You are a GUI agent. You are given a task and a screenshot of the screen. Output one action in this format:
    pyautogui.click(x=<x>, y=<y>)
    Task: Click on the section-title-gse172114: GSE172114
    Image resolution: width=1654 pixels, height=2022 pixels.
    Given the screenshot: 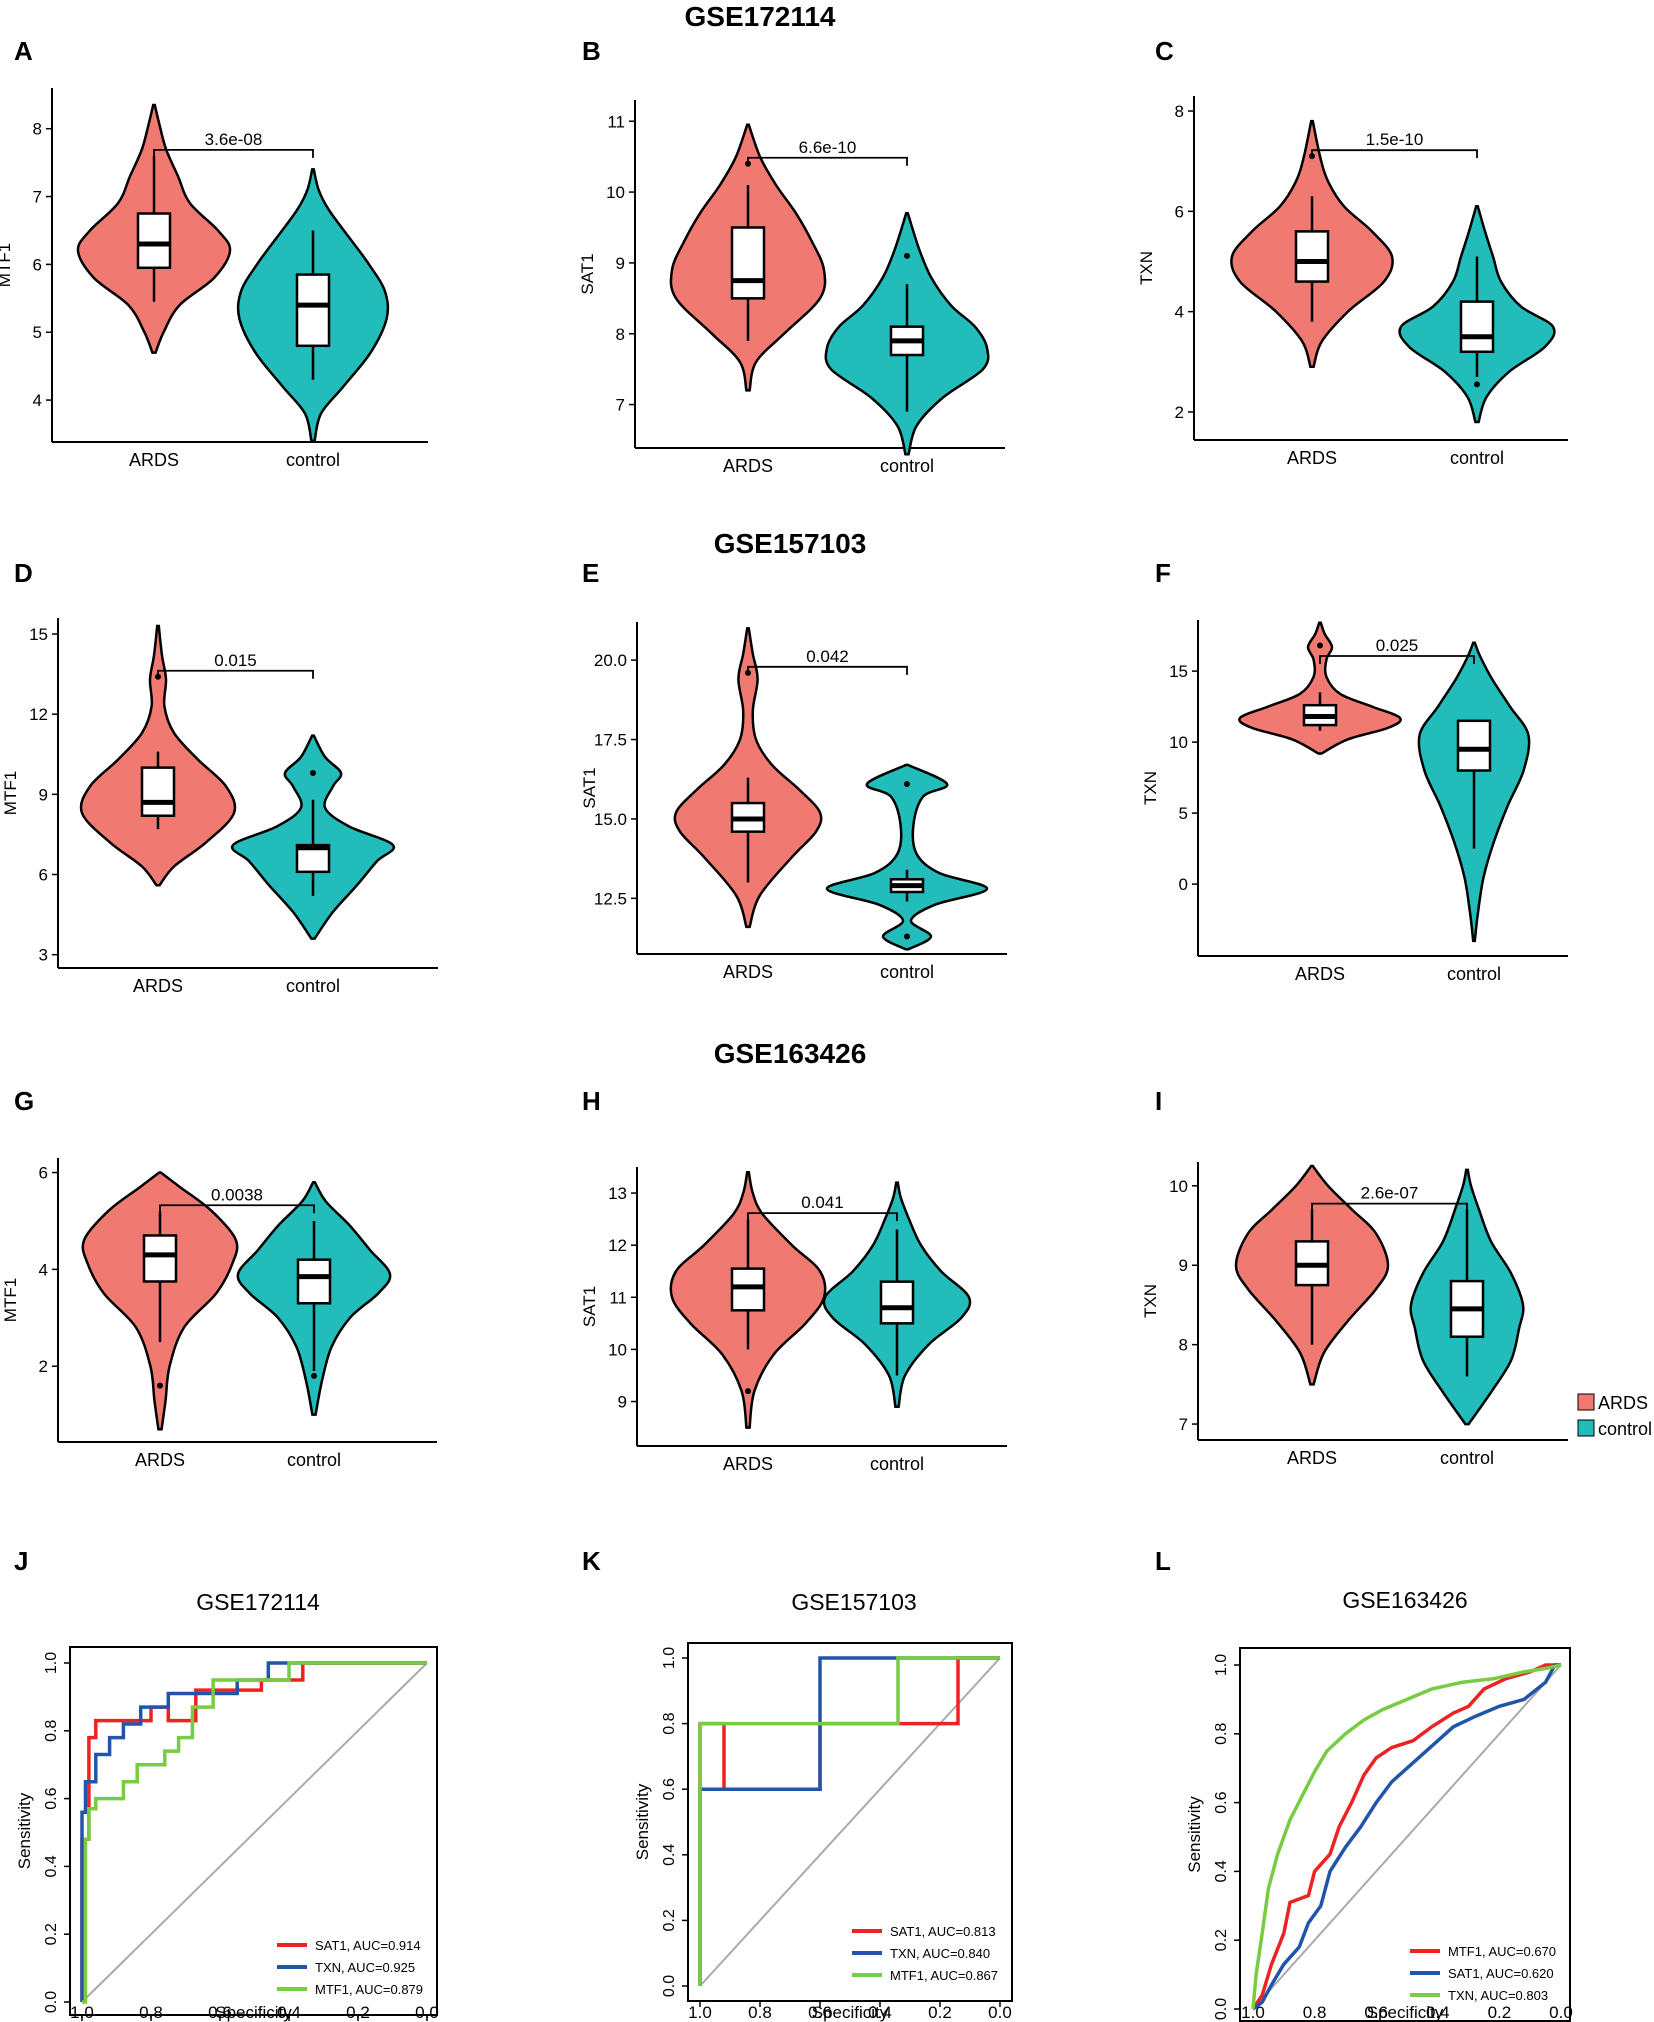 What is the action you would take?
    pyautogui.click(x=759, y=16)
    